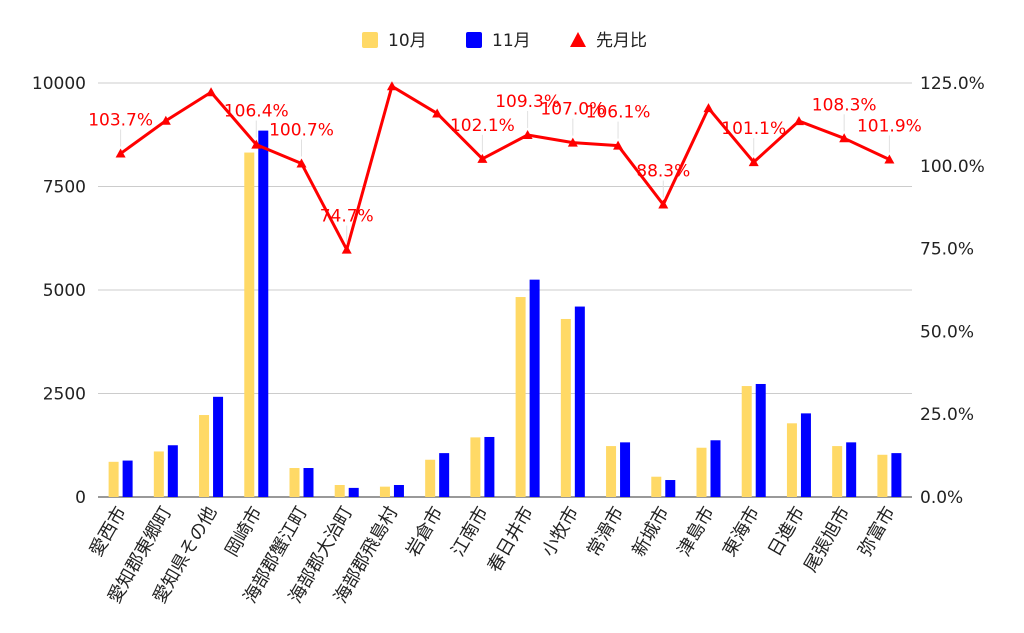  Describe the element at coordinates (605, 531) in the screenshot. I see `x-category-label: 常滑市` at that location.